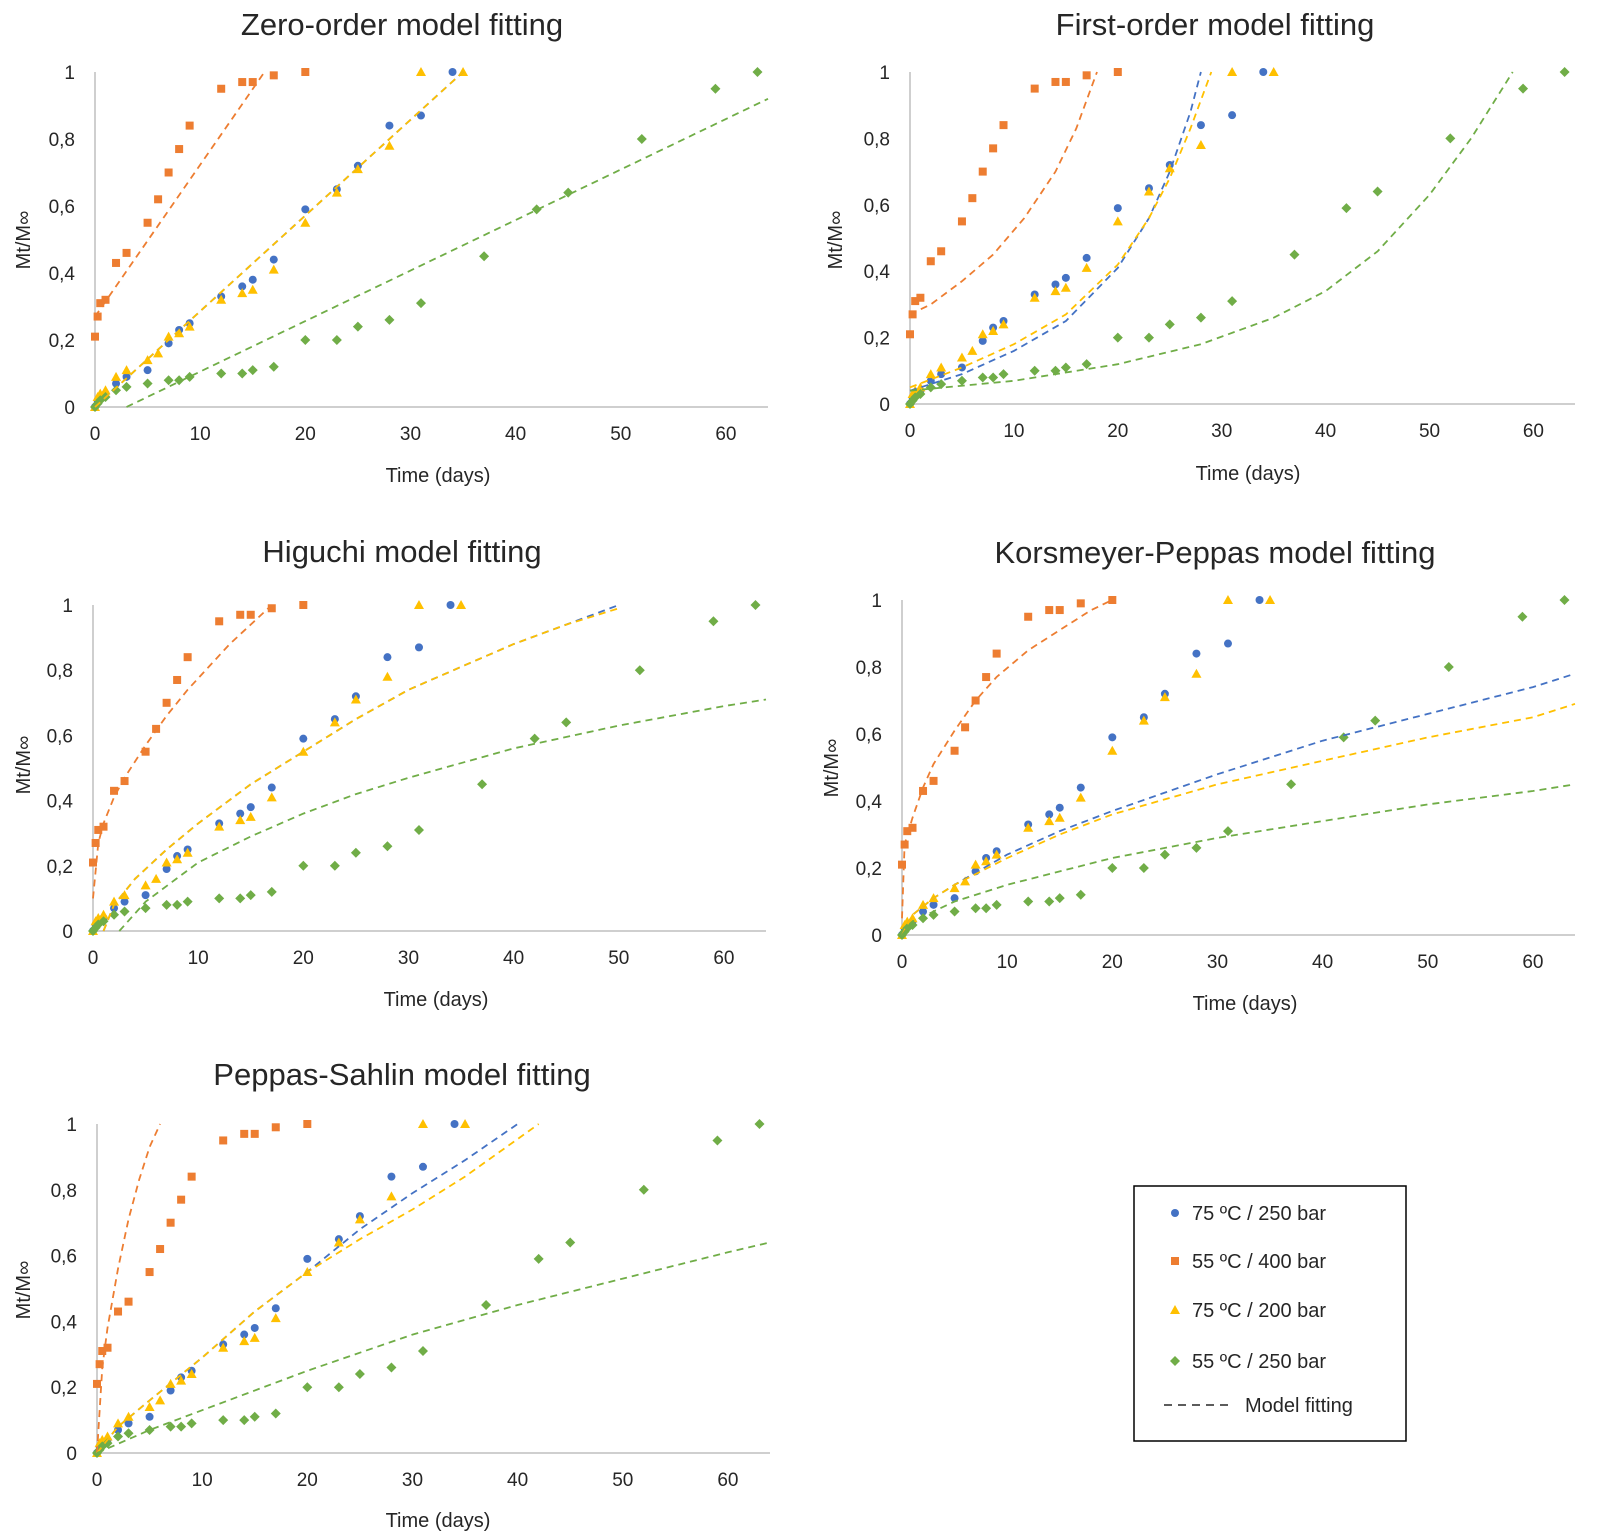  I want to click on y-tick-label: 0,4, so click(62, 274).